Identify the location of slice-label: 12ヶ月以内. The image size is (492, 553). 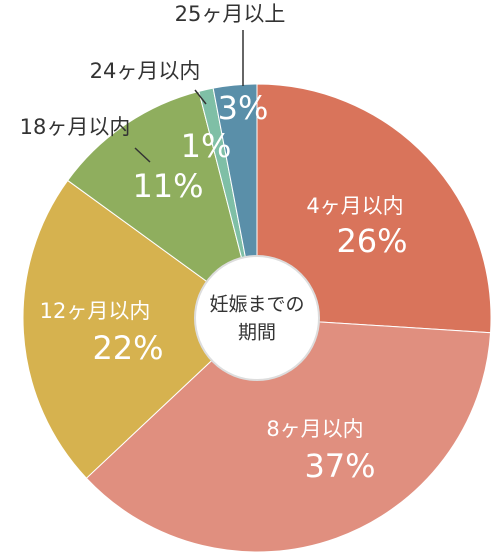
(95, 311).